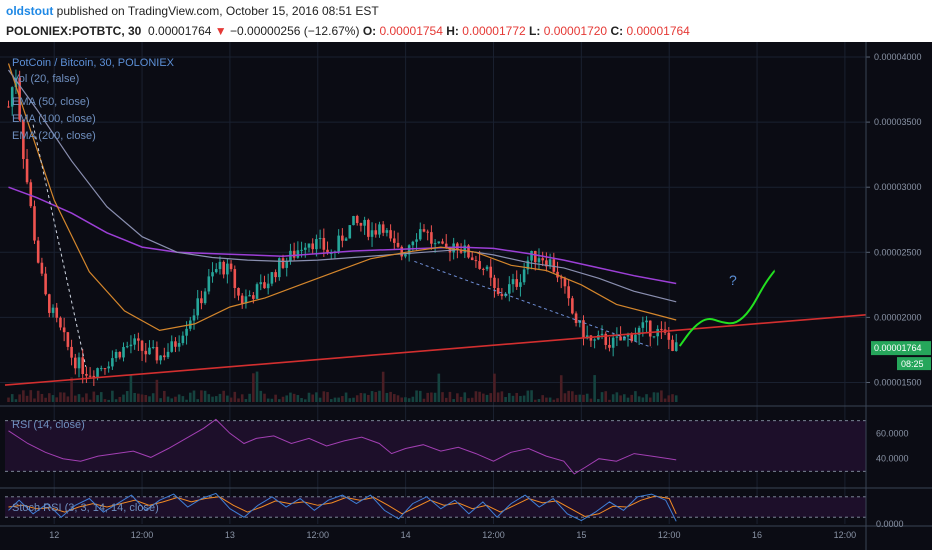 The image size is (932, 550). I want to click on y-tick-label: 0.00001500, so click(898, 382).